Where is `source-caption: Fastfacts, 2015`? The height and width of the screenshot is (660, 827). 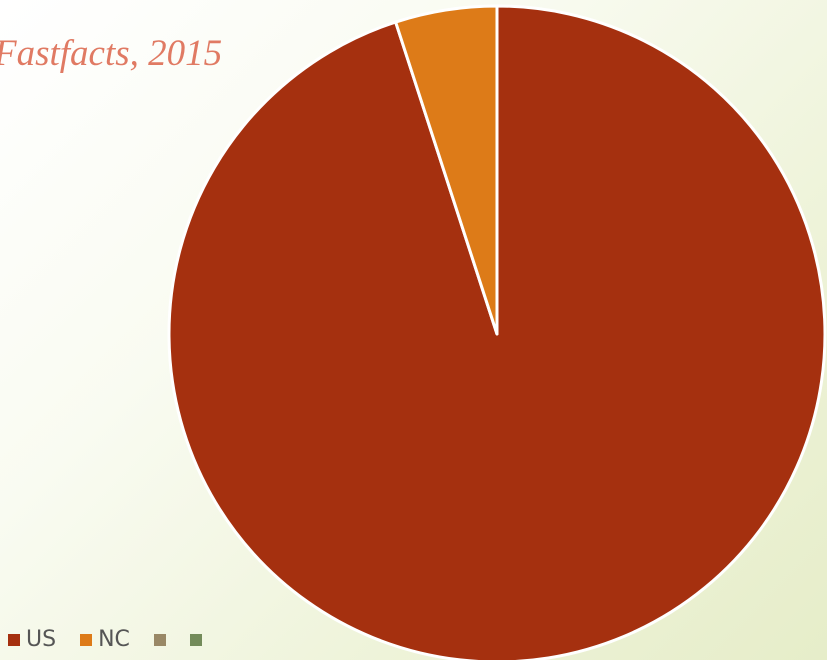
source-caption: Fastfacts, 2015 is located at coordinates (111, 53).